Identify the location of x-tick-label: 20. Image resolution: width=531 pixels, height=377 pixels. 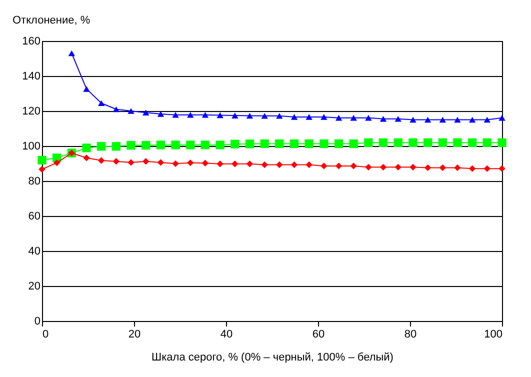
(134, 334).